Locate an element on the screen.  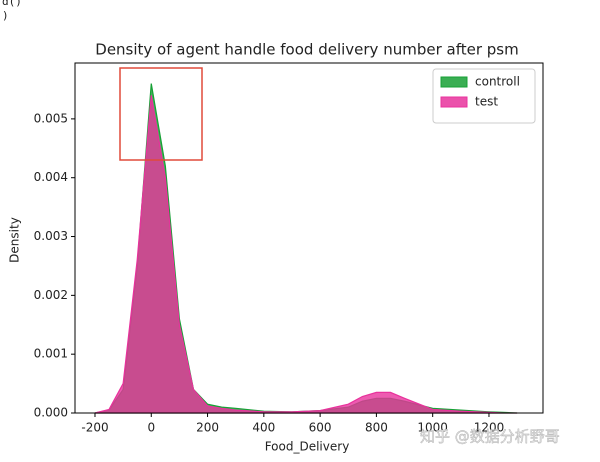
x-tick-label: 800 is located at coordinates (376, 428).